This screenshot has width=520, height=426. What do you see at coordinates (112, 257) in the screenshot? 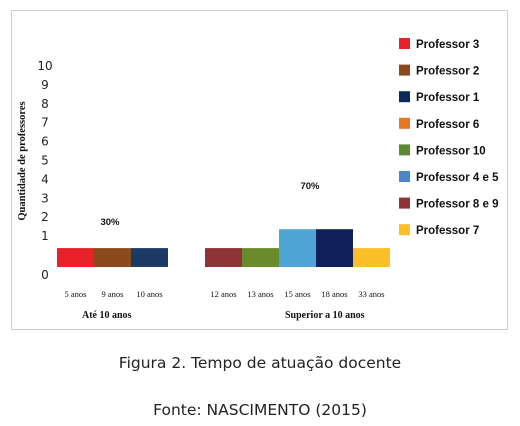
I see `bar-9-anos` at bounding box center [112, 257].